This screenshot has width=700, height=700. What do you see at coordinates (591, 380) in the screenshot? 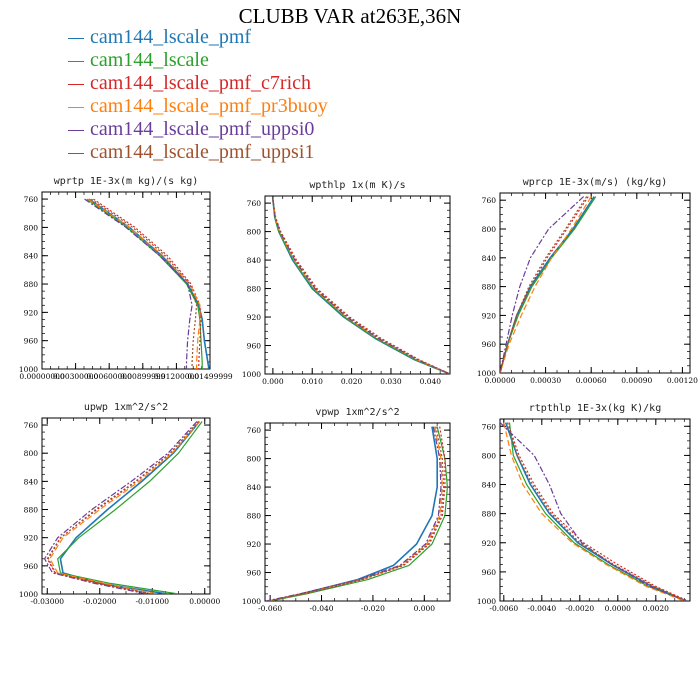
I see `x-tick-label: 0.00060` at bounding box center [591, 380].